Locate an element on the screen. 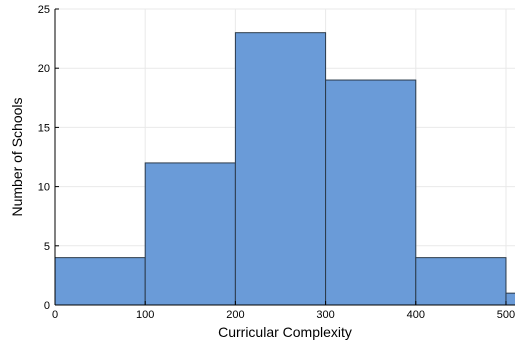 The width and height of the screenshot is (515, 345). y-tick-label: 0 is located at coordinates (47, 306).